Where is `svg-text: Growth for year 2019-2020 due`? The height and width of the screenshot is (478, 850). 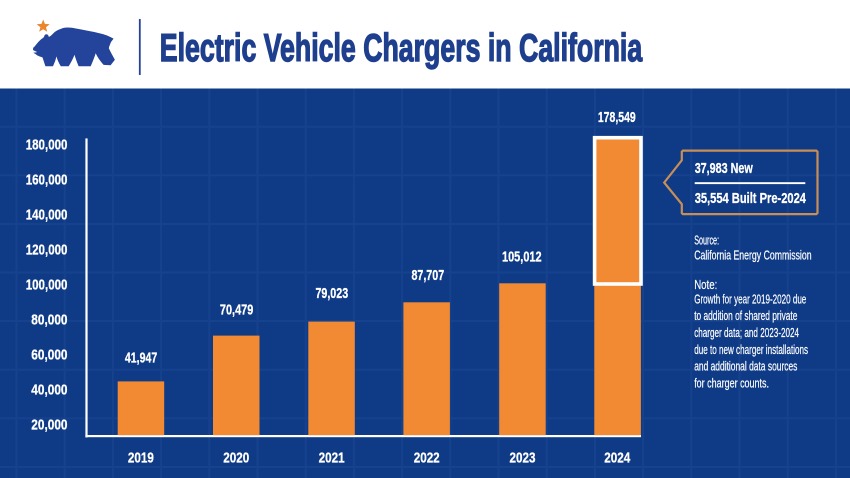 svg-text: Growth for year 2019-2020 due is located at coordinates (750, 299).